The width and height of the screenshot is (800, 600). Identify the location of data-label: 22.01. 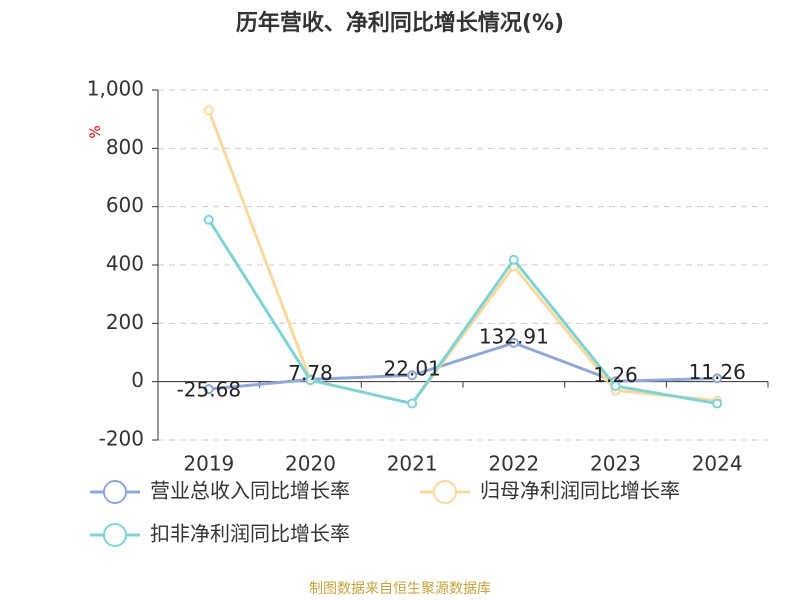
(412, 369).